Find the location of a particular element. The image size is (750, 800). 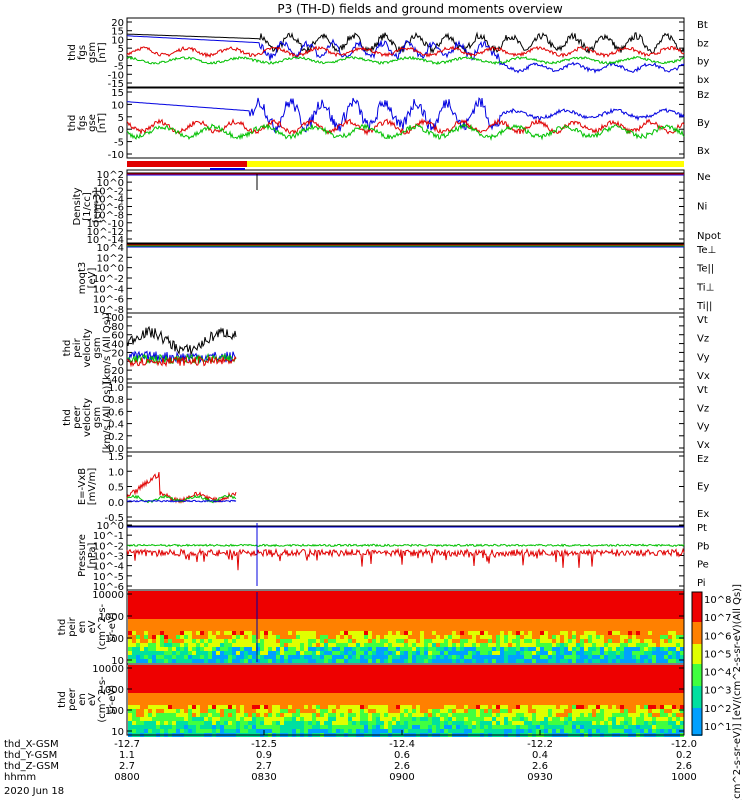

y-tick-label: -10 is located at coordinates (116, 75).